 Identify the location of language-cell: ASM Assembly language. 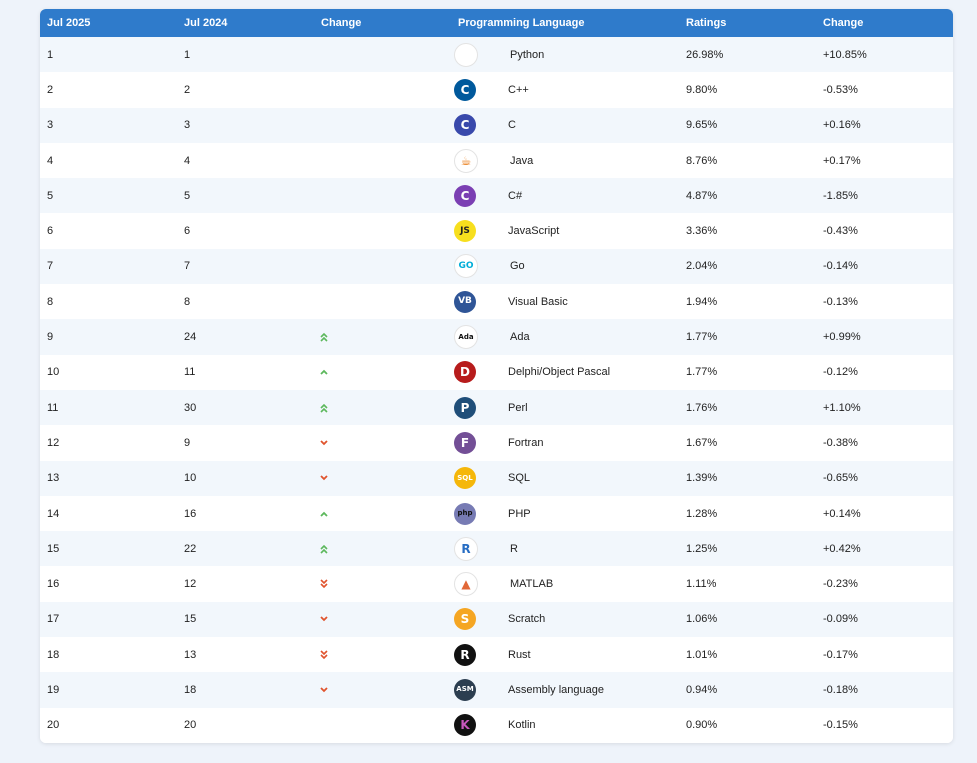
(565, 689).